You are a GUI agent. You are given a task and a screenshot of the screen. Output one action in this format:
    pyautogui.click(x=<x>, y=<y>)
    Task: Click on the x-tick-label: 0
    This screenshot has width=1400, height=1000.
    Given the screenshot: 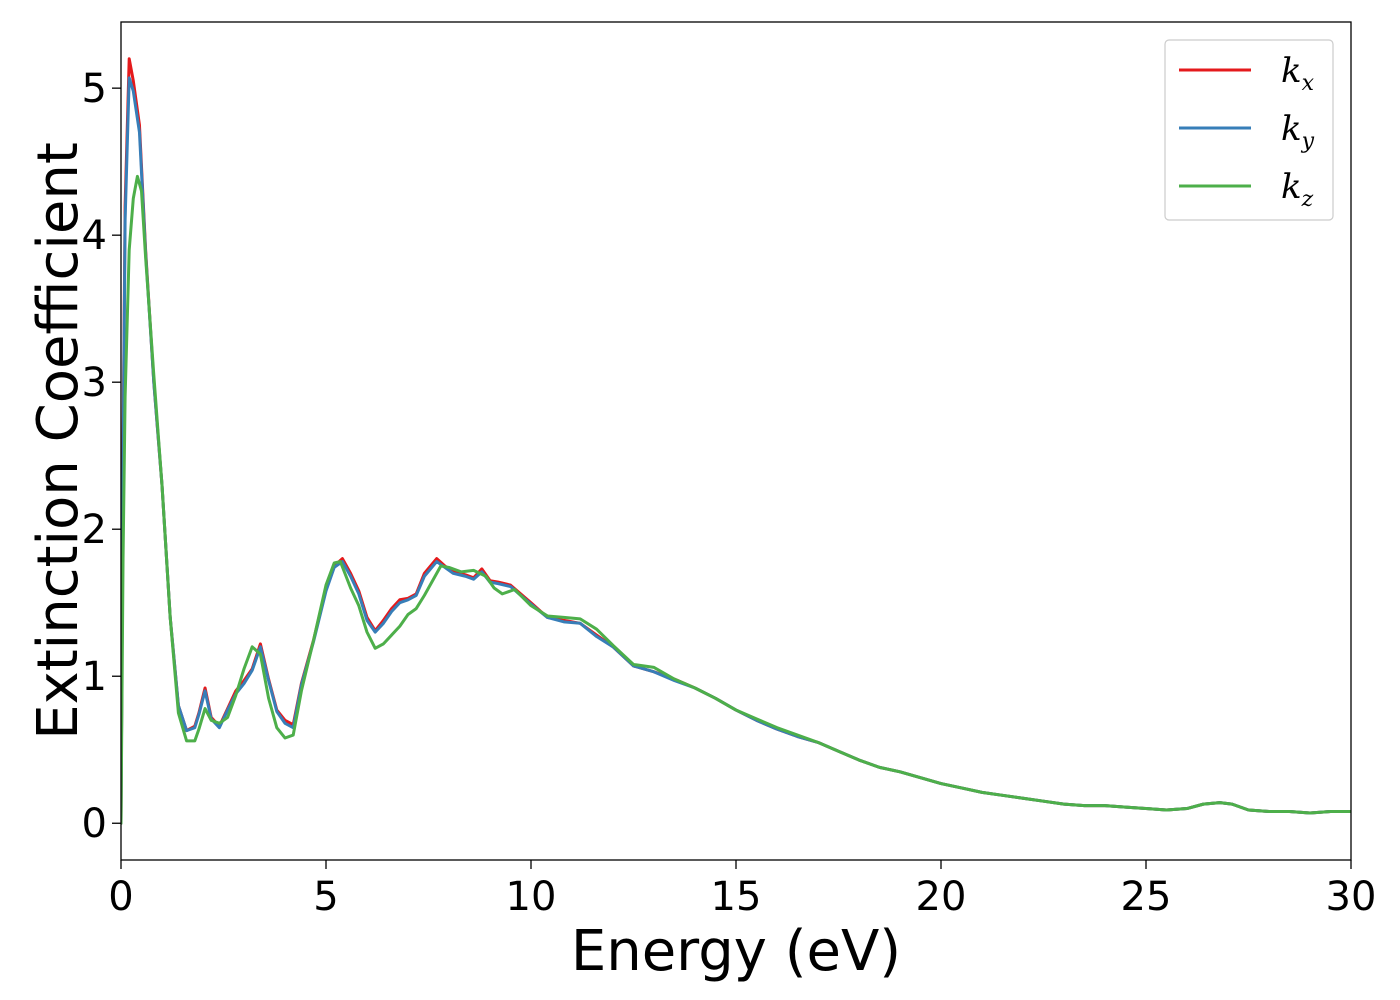 What is the action you would take?
    pyautogui.click(x=120, y=897)
    